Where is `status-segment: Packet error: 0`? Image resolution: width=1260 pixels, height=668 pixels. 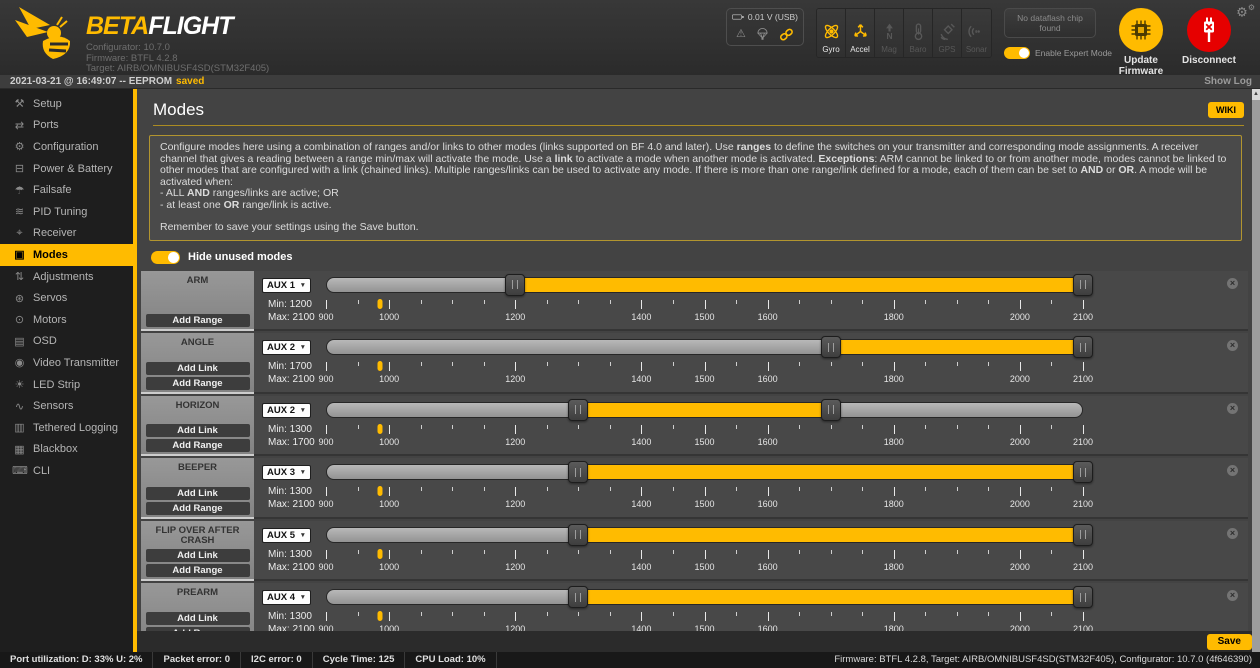
status-segment: Packet error: 0 is located at coordinates (197, 660).